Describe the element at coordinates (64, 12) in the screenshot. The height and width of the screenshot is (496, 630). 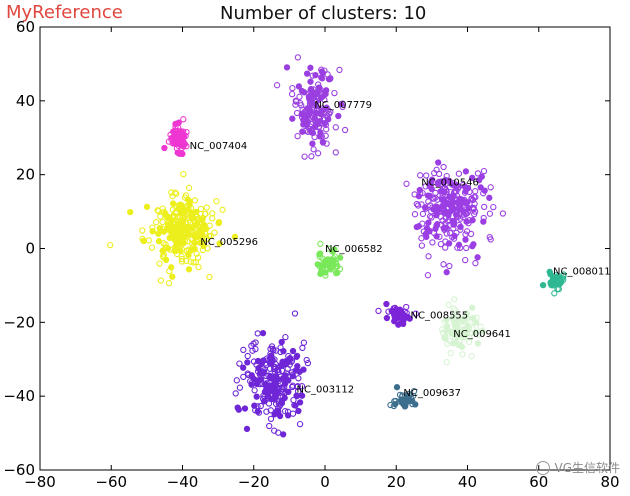
I see `brand-label: MyReference` at that location.